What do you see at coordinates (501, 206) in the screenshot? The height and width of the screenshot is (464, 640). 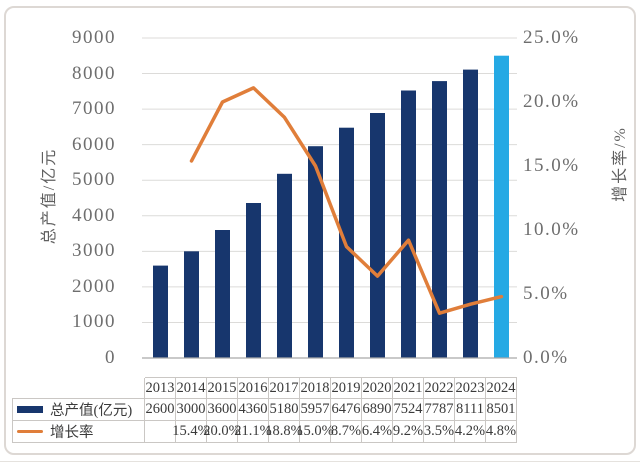 I see `bar-2024` at bounding box center [501, 206].